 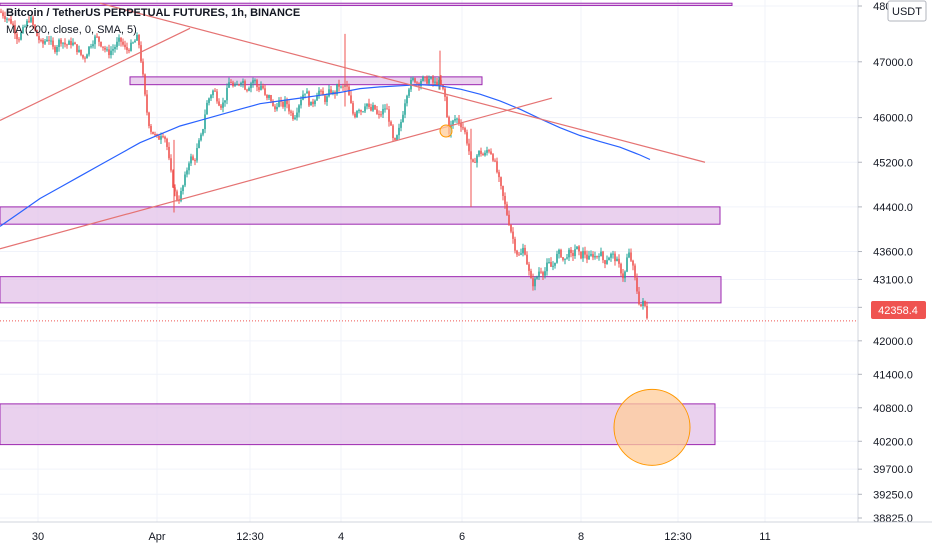 I want to click on indicator-label: MA (200, close, 0, SMA, 5), so click(x=71, y=30).